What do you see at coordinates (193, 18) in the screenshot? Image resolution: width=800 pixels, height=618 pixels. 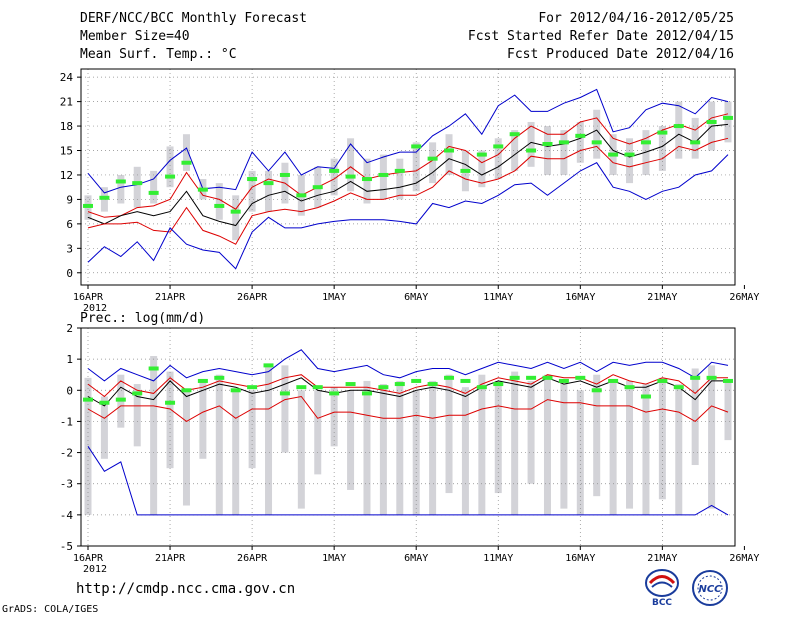 I see `chart-title: DERF/NCC/BCC Monthly Forecast` at bounding box center [193, 18].